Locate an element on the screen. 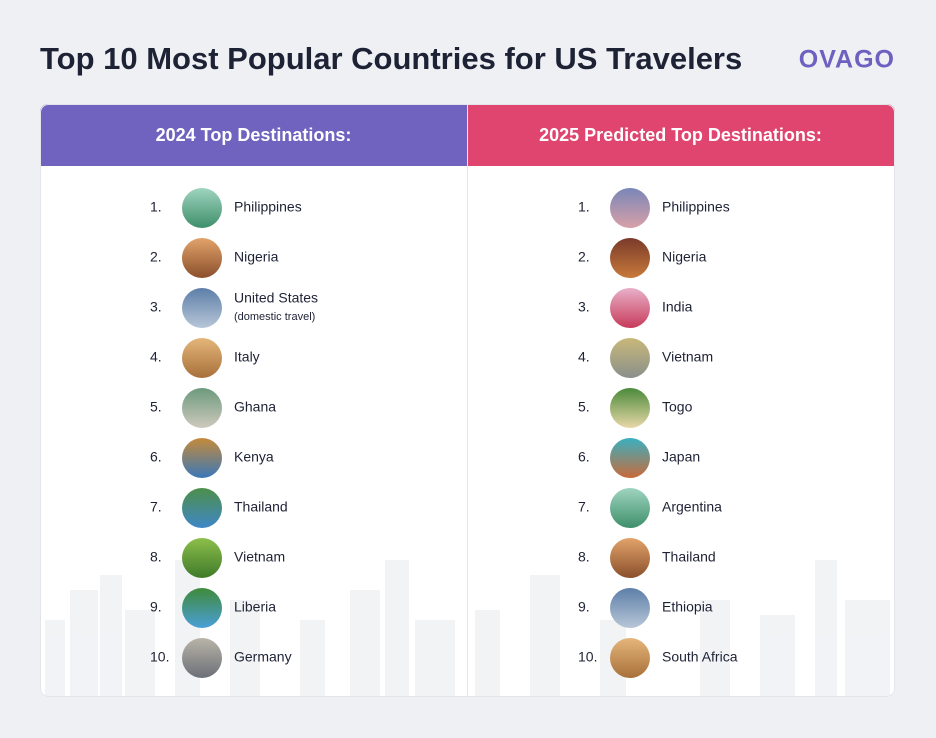 Image resolution: width=936 pixels, height=738 pixels. header-right is located at coordinates (681, 135).